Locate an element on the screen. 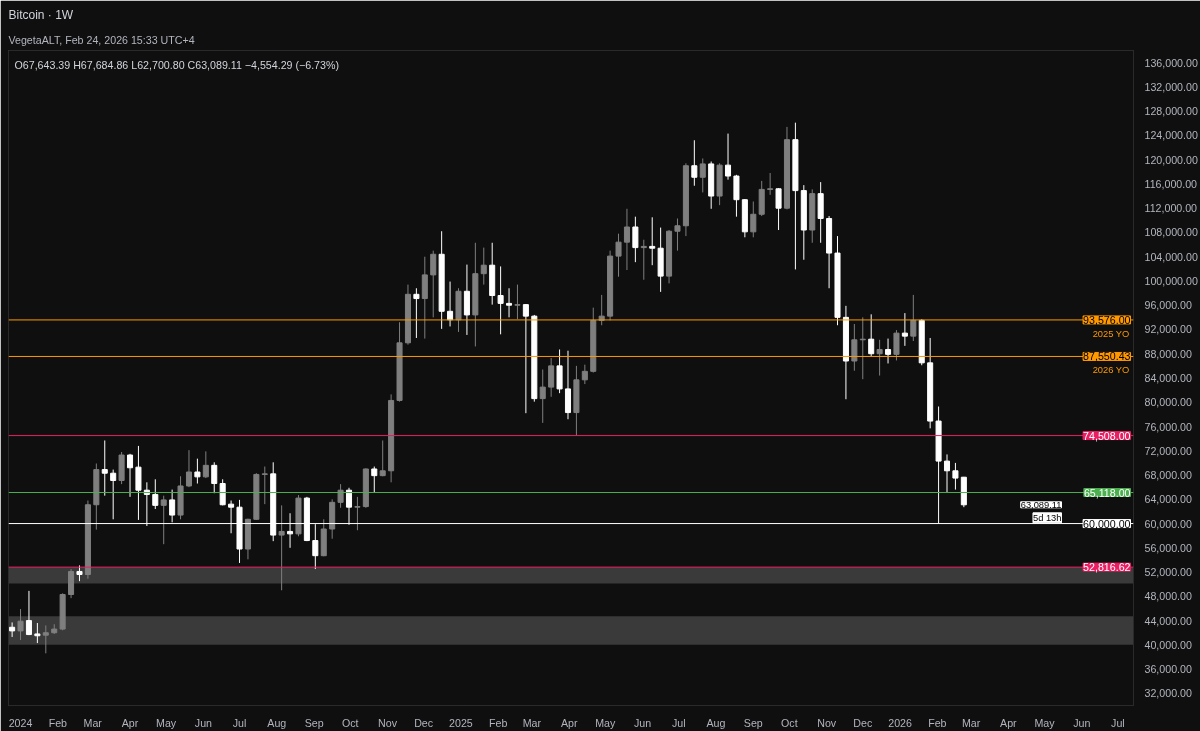 The height and width of the screenshot is (731, 1200). y-tick-label: 64,000.00 is located at coordinates (1168, 499).